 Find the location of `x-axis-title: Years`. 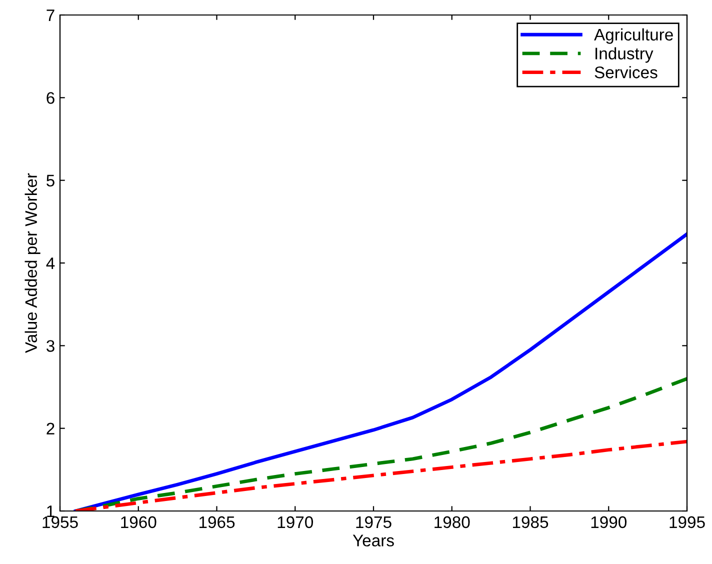

x-axis-title: Years is located at coordinates (373, 540).